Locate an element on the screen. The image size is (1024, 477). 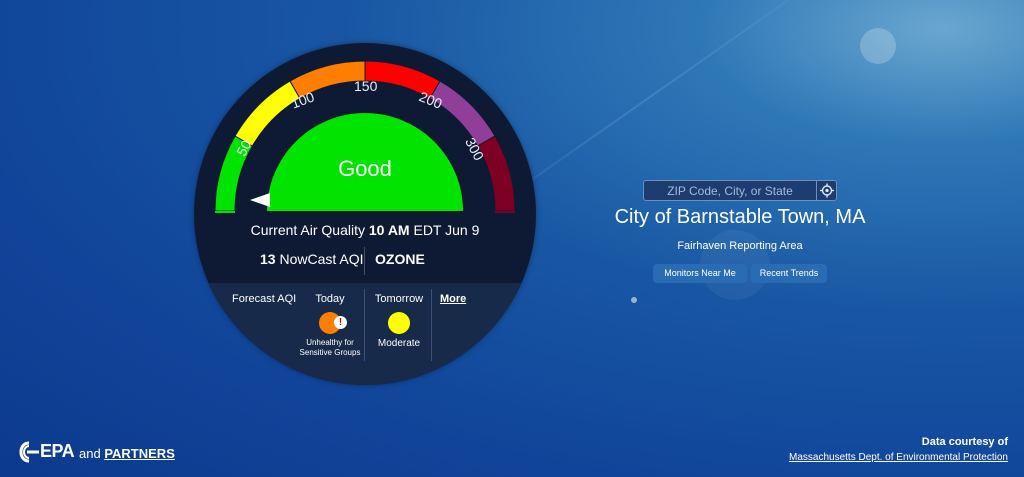
status-semicircle is located at coordinates (365, 162).